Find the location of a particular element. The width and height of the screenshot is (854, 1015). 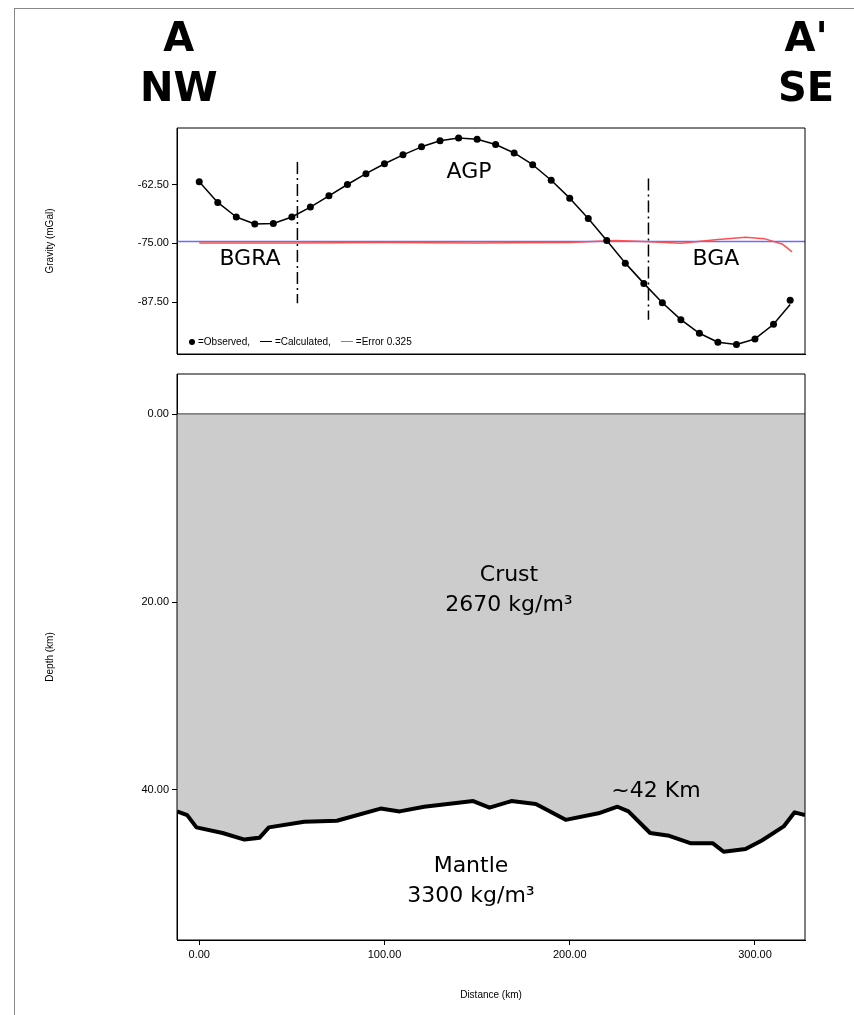

annotation: Mantle 3300 kg/m³ is located at coordinates (471, 880).